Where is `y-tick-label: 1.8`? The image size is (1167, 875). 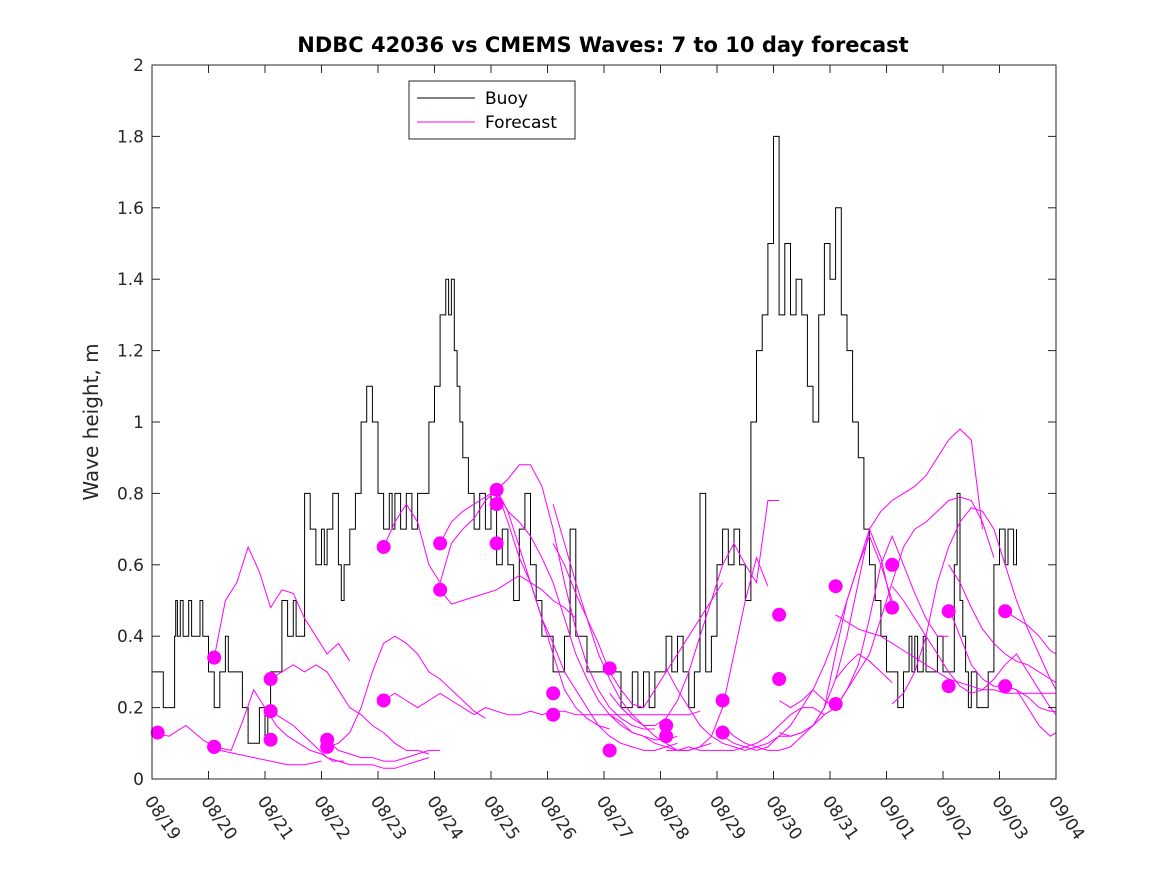 y-tick-label: 1.8 is located at coordinates (130, 137).